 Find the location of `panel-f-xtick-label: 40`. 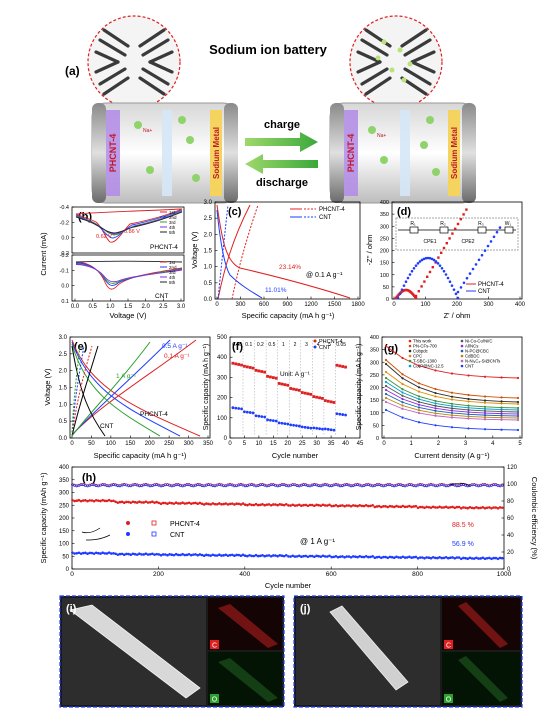

panel-f-xtick-label: 40 is located at coordinates (345, 444).